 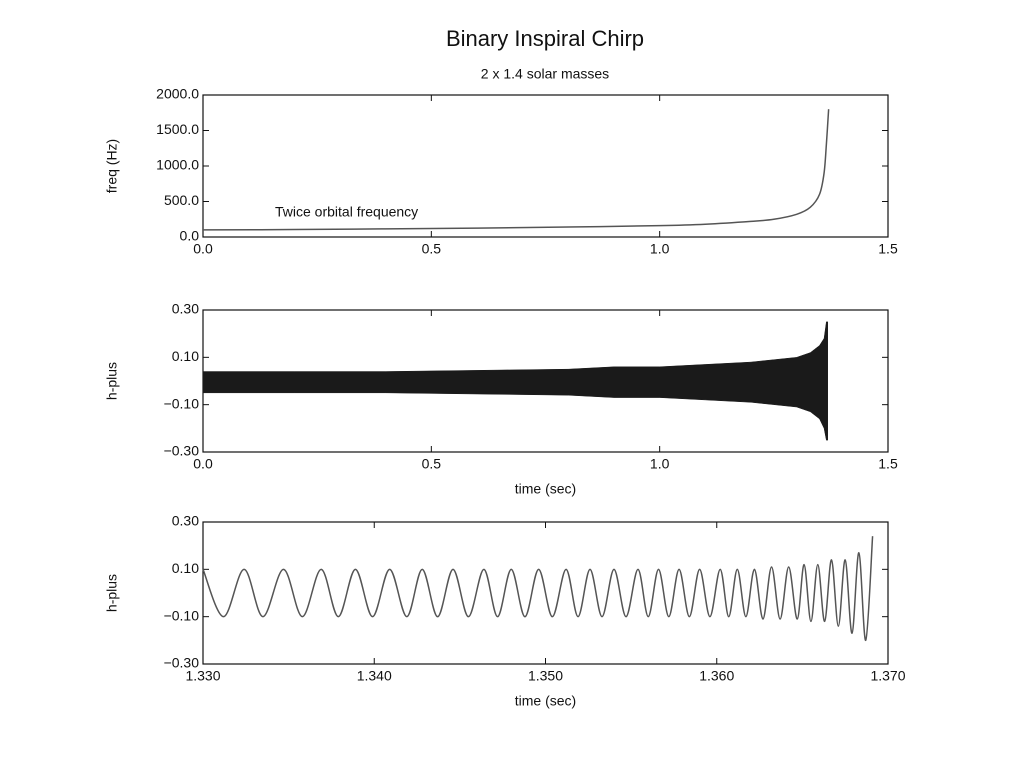 What do you see at coordinates (545, 676) in the screenshot?
I see `x-tick-label: 1.350` at bounding box center [545, 676].